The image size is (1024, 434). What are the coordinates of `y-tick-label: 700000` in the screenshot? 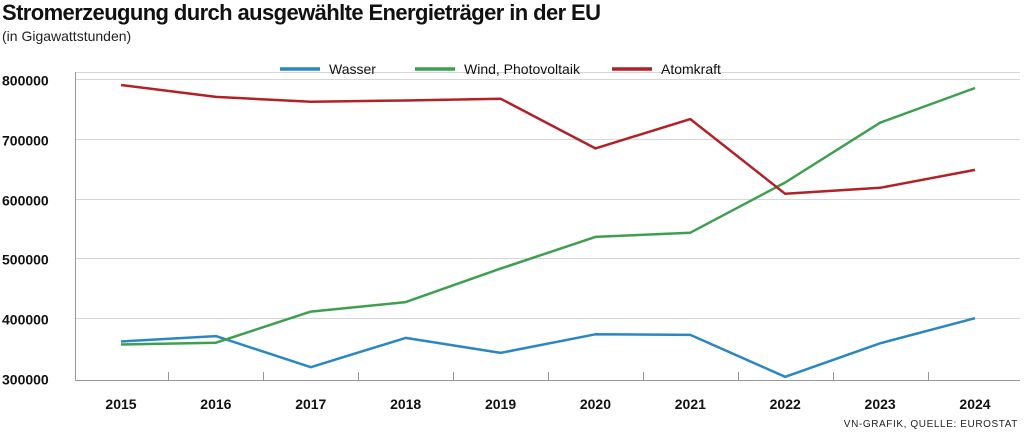 It's located at (25, 141).